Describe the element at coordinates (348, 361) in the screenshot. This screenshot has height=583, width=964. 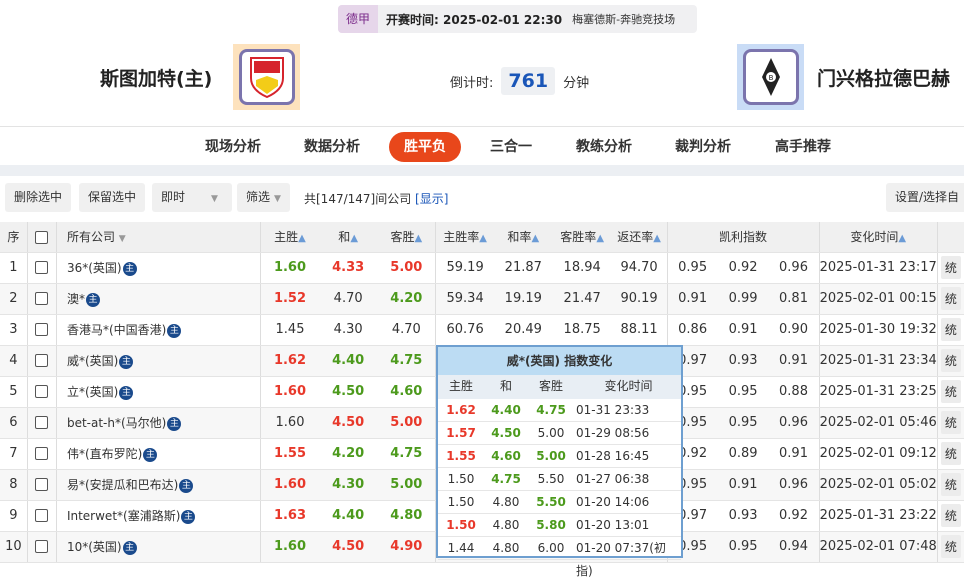
I see `odds-cell: 4.40` at that location.